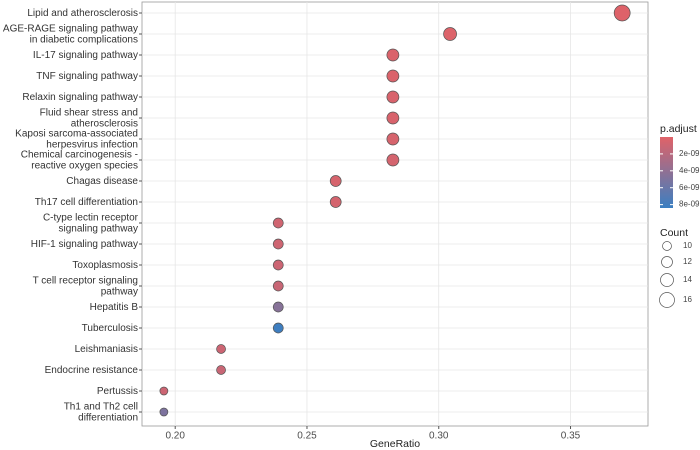 The image size is (700, 450). I want to click on y-tick-label: Tuberculosis, so click(110, 328).